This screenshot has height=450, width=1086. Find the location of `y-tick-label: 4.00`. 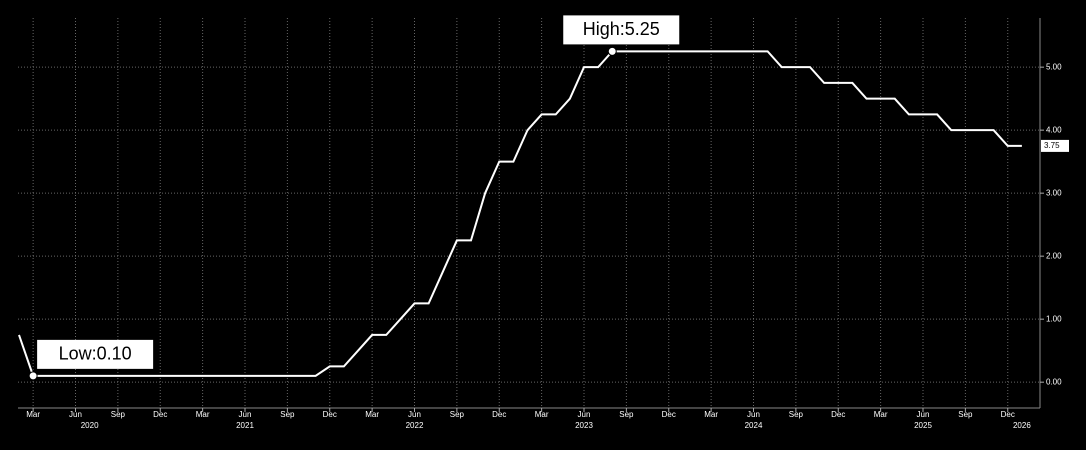

y-tick-label: 4.00 is located at coordinates (1054, 129).